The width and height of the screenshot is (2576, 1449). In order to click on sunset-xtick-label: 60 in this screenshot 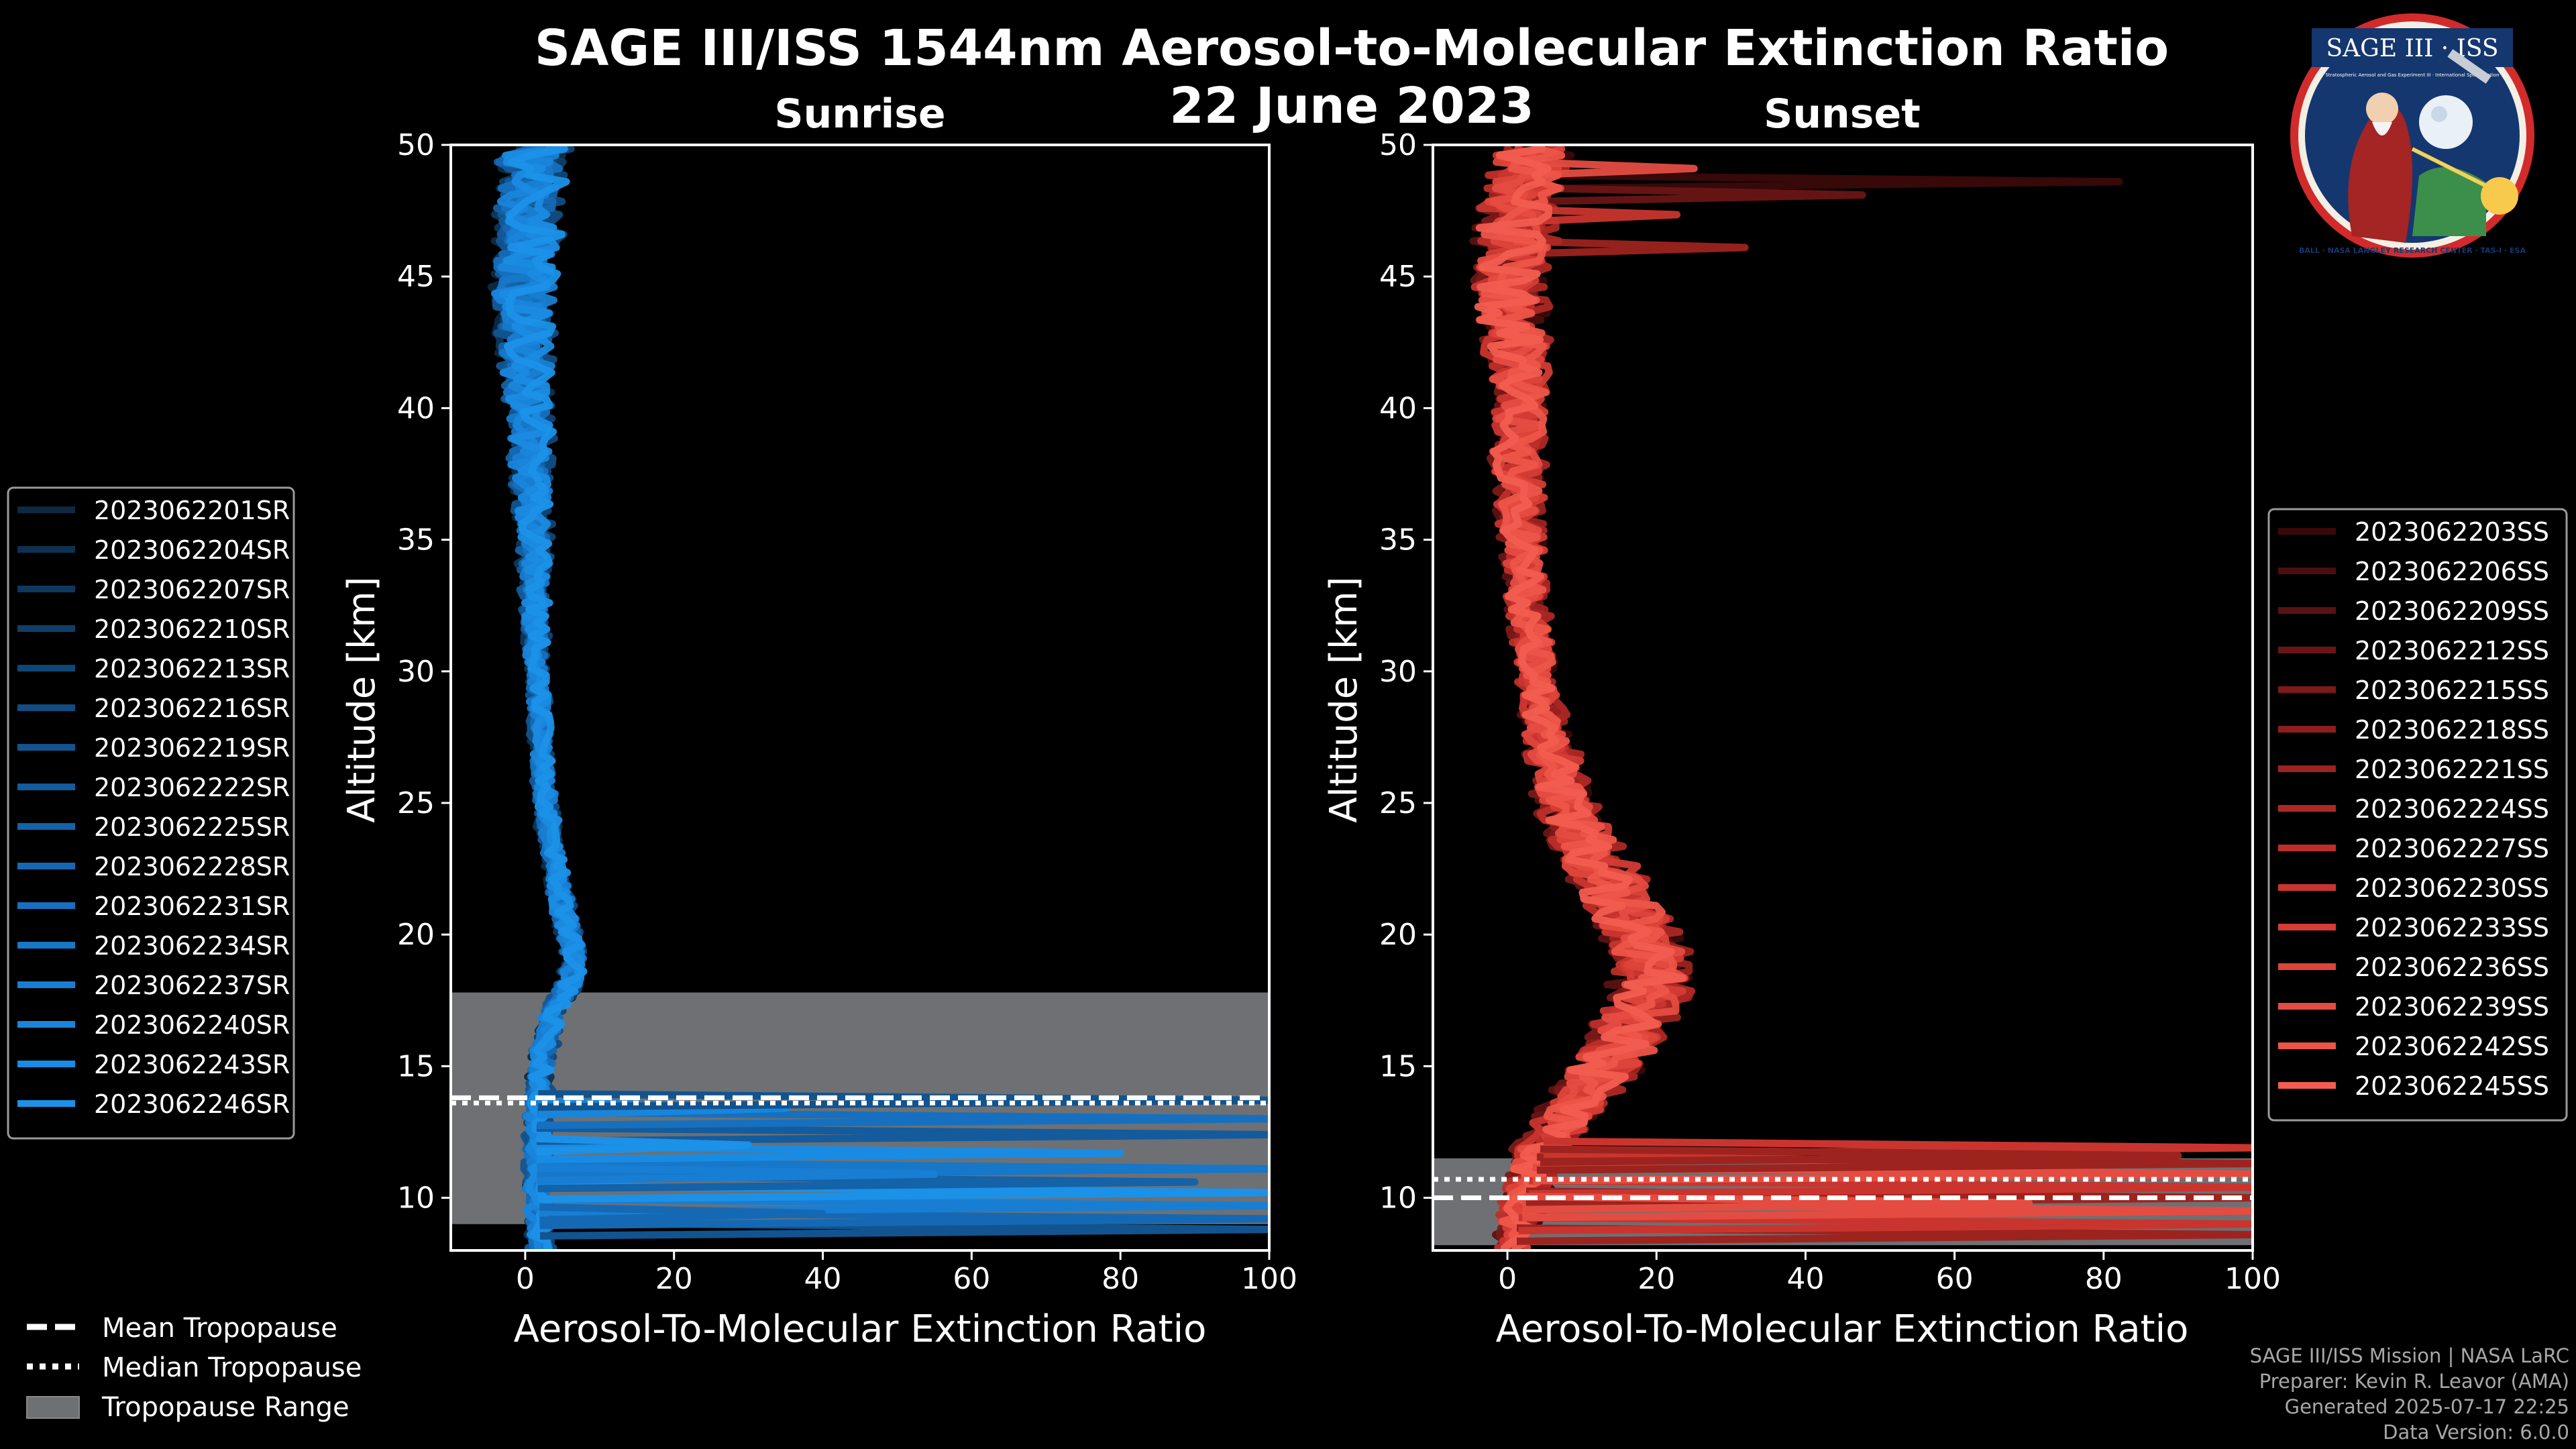, I will do `click(1955, 1279)`.